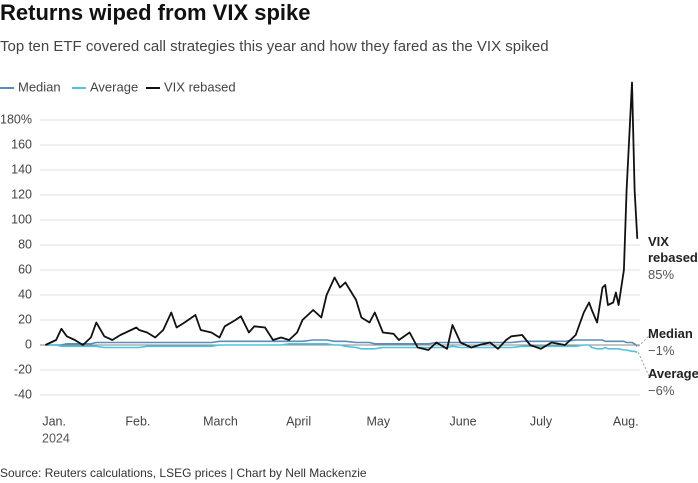 This screenshot has height=483, width=698. I want to click on legend-label: VIX rebased, so click(200, 86).